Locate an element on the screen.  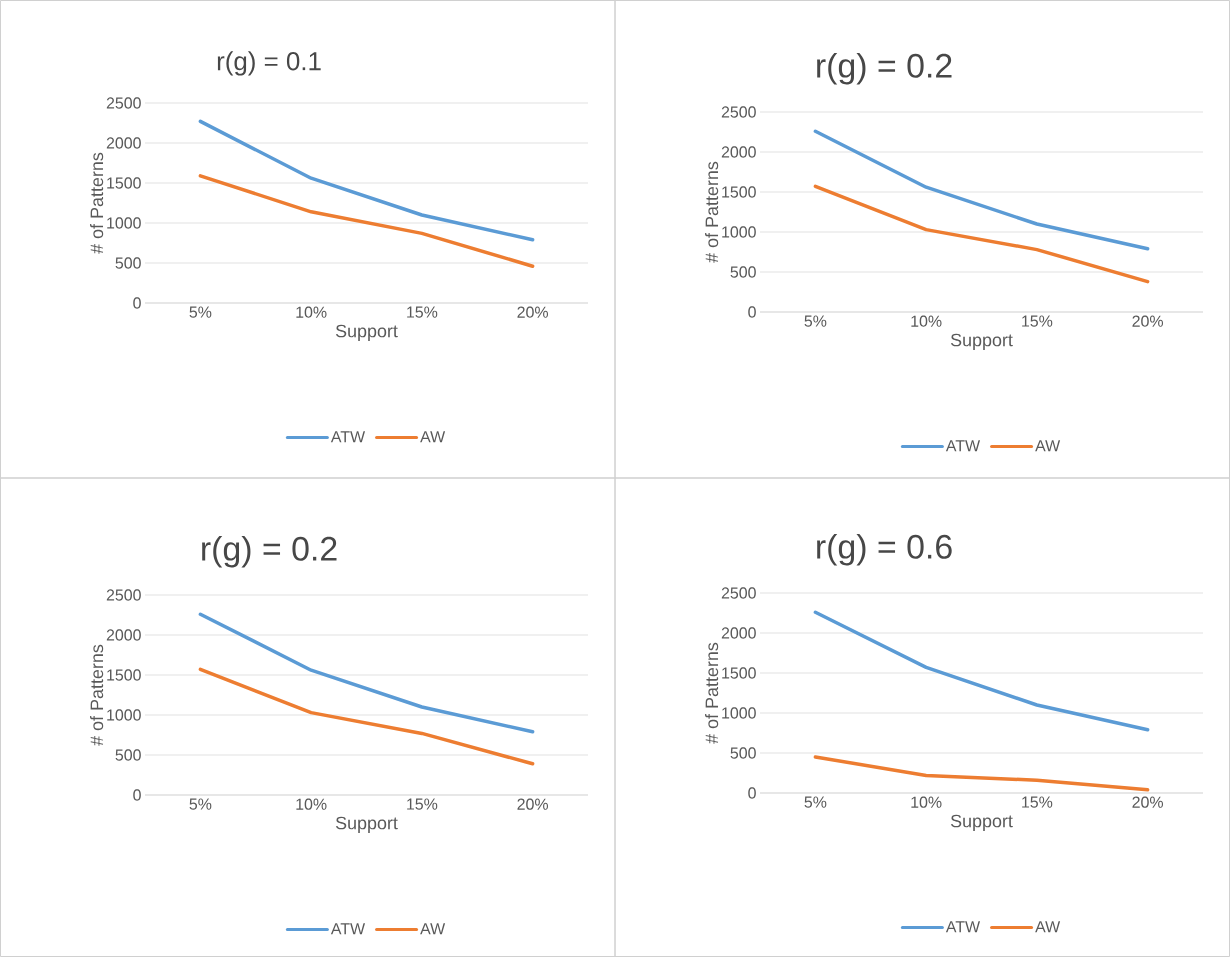
chart-title: r(g) = 0.6 is located at coordinates (884, 549).